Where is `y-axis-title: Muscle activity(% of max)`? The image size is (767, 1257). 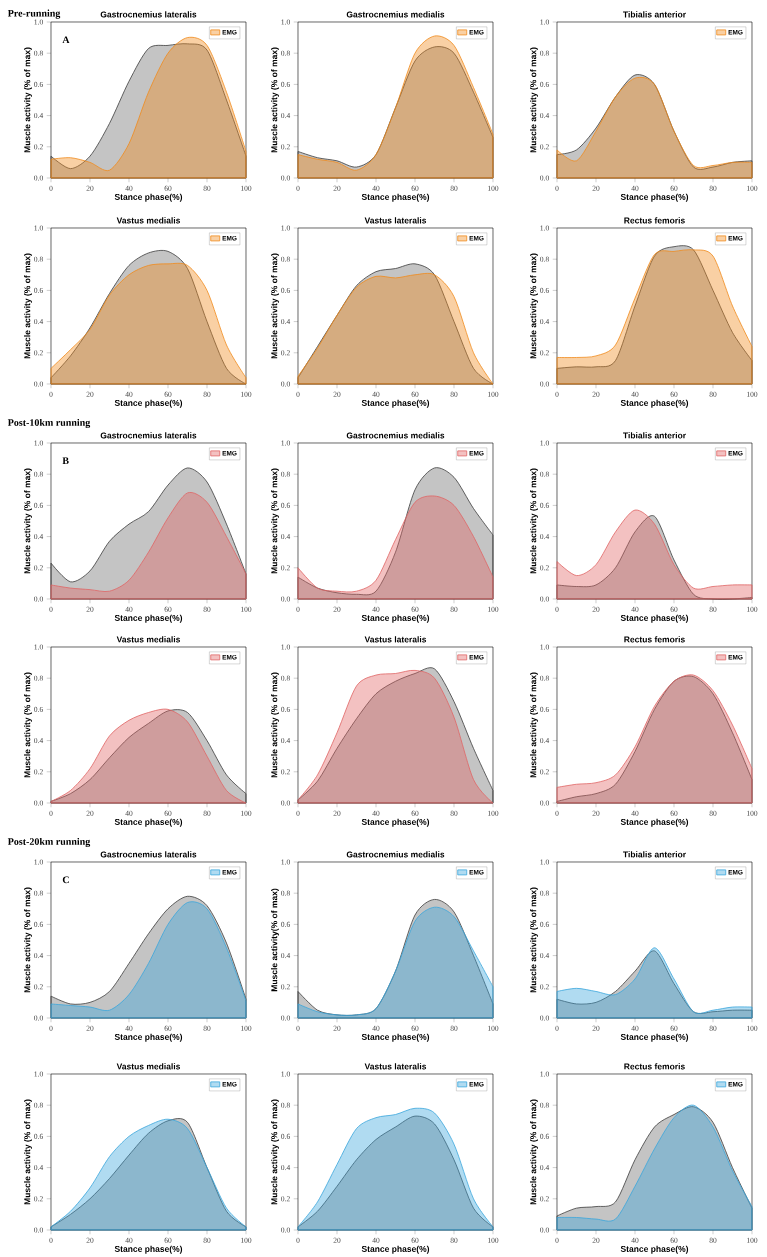
y-axis-title: Muscle activity(% of max) is located at coordinates (275, 940).